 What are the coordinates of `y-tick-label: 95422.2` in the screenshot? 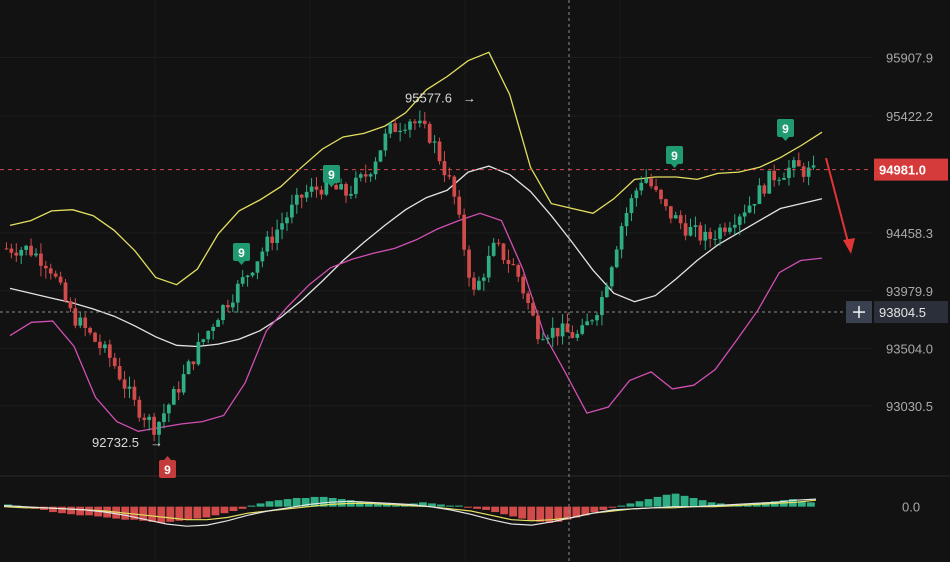 It's located at (909, 116).